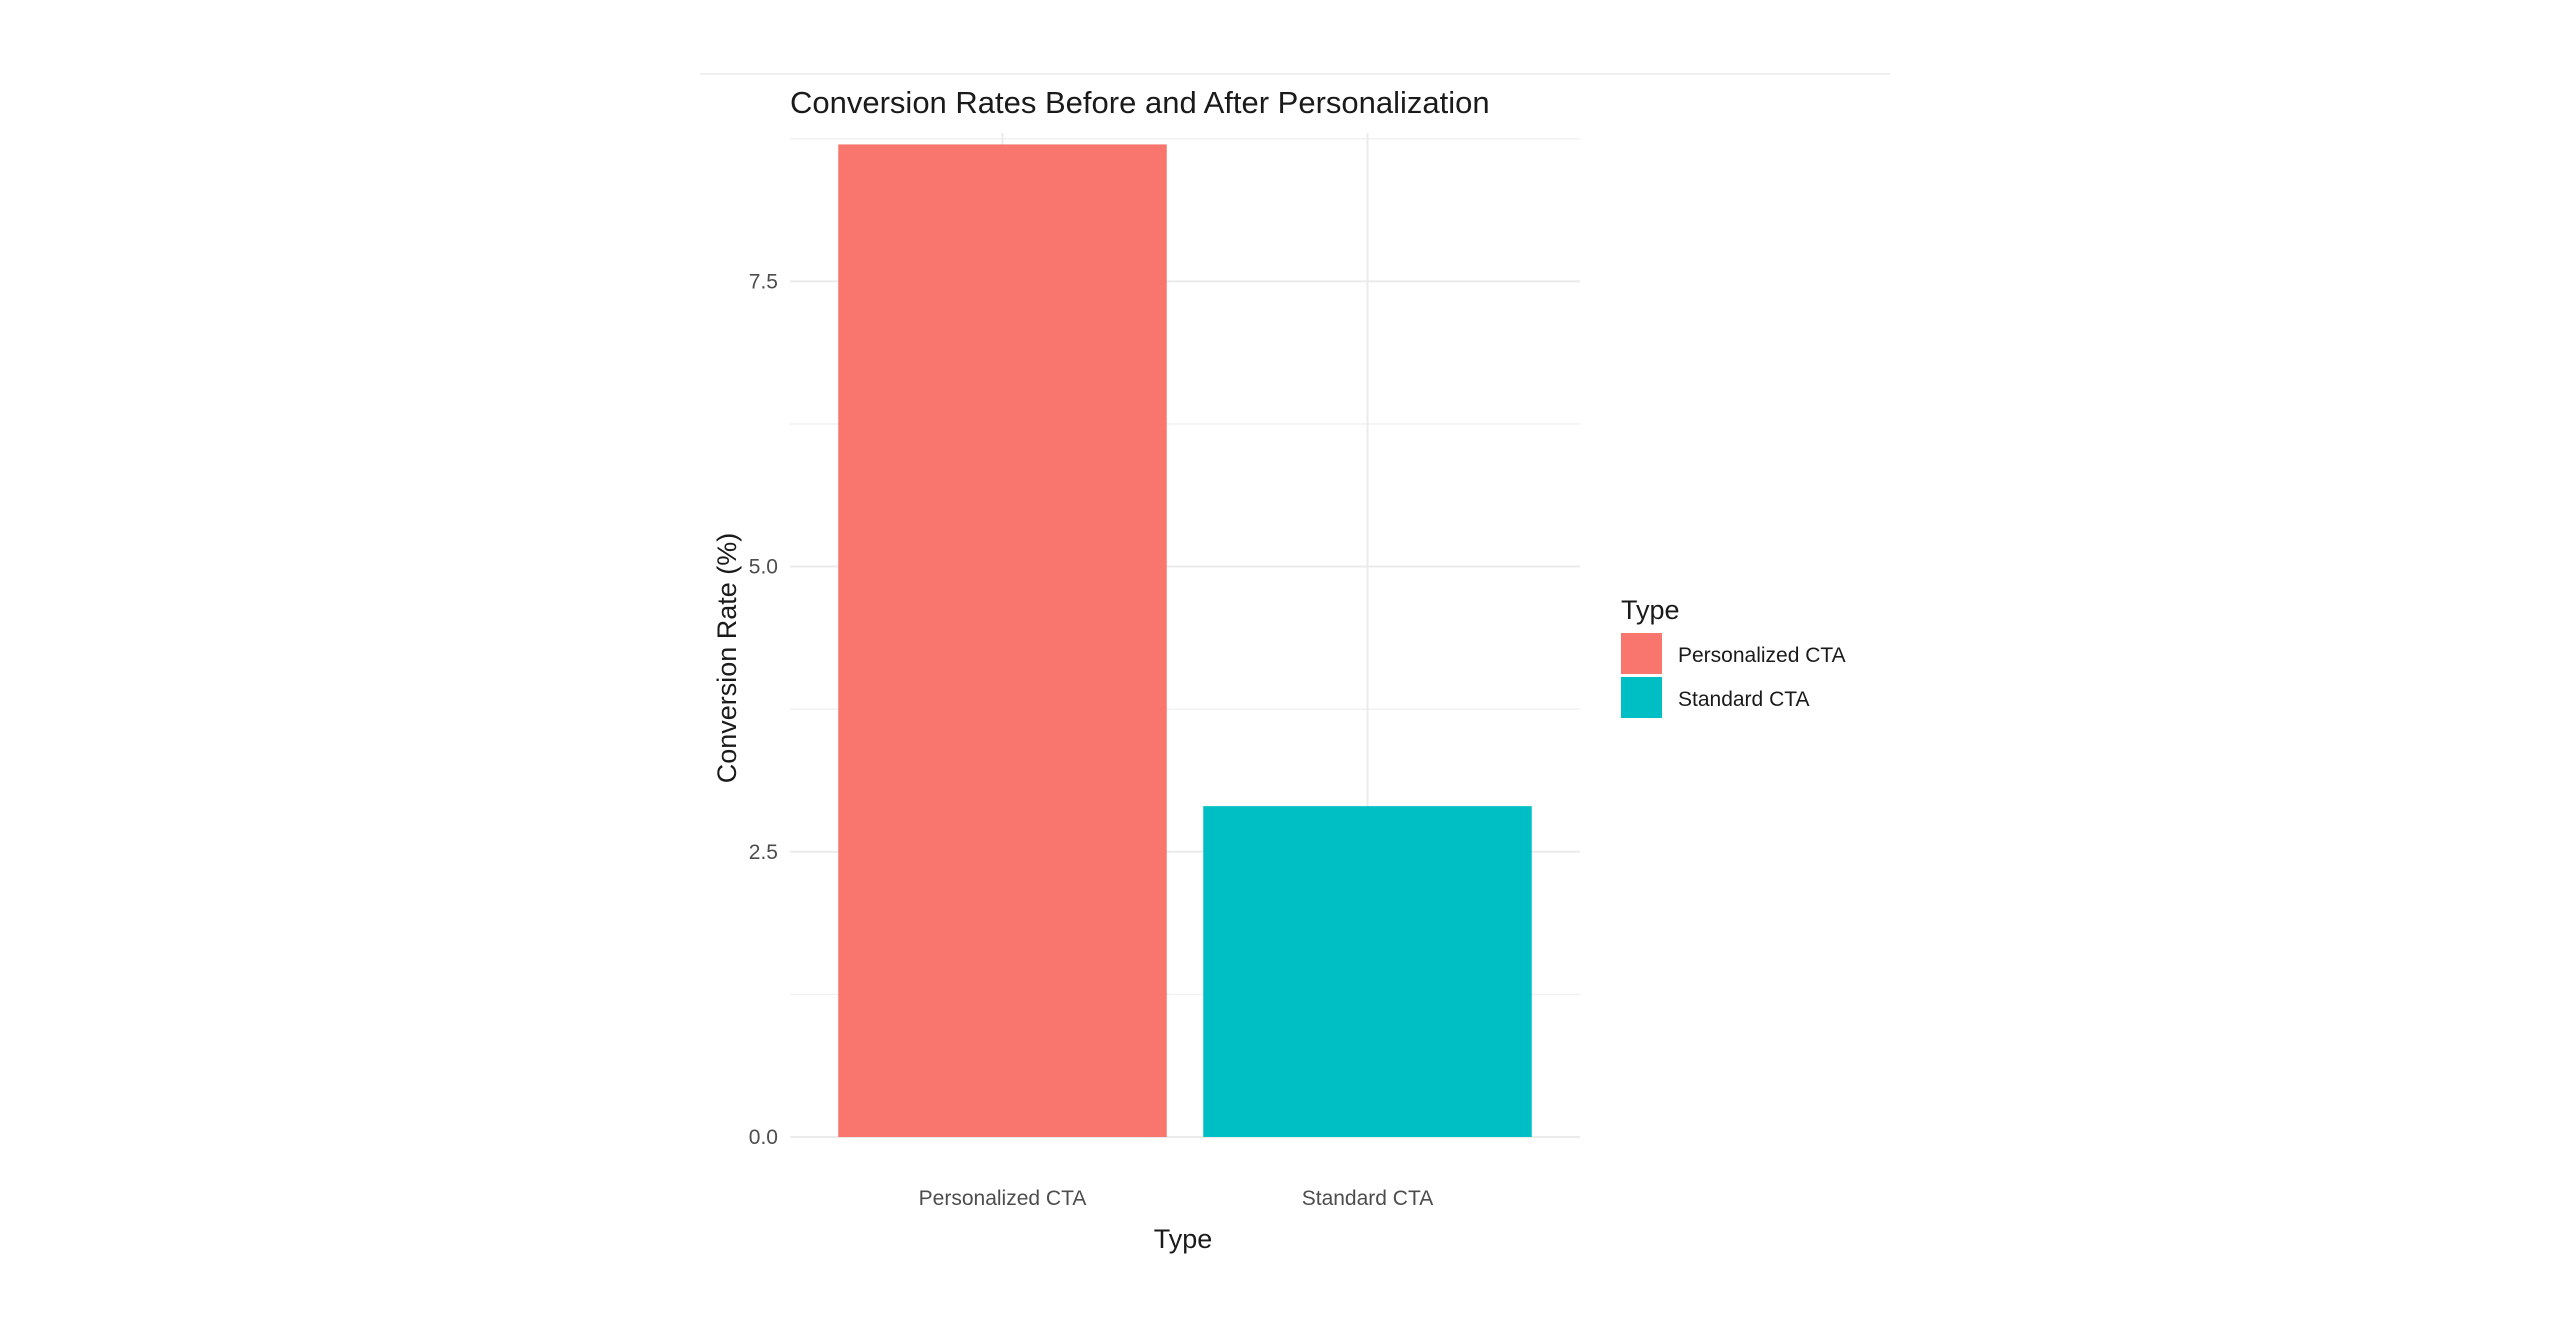 This screenshot has width=2560, height=1320. What do you see at coordinates (1744, 699) in the screenshot?
I see `legend-label: Standard CTA` at bounding box center [1744, 699].